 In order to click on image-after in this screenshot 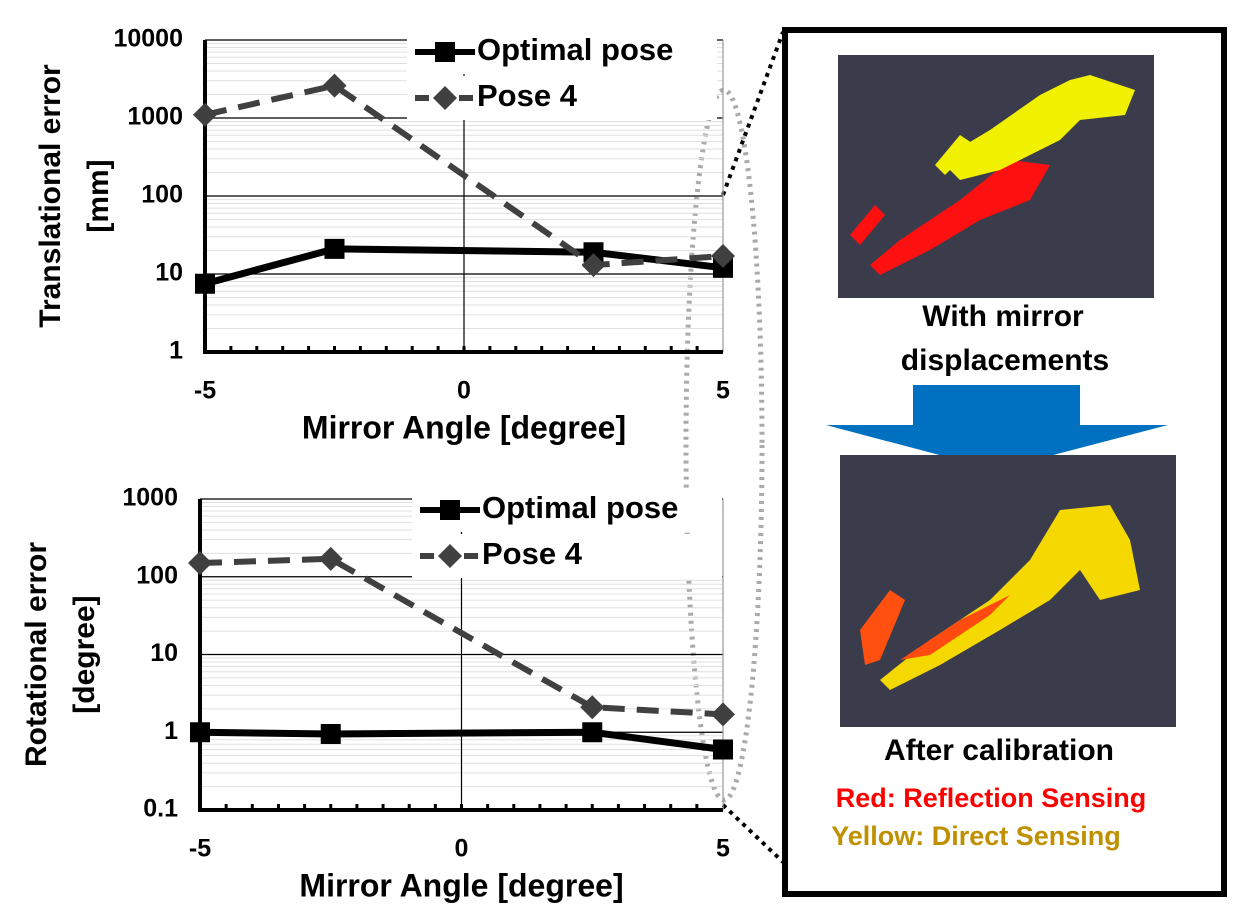, I will do `click(1008, 591)`.